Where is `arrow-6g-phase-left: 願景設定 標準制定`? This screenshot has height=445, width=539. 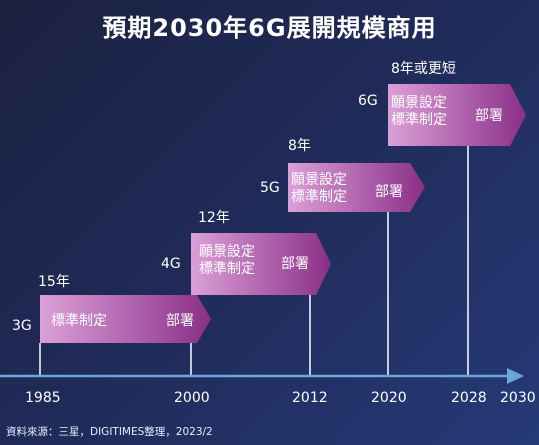 arrow-6g-phase-left: 願景設定 標準制定 is located at coordinates (419, 111).